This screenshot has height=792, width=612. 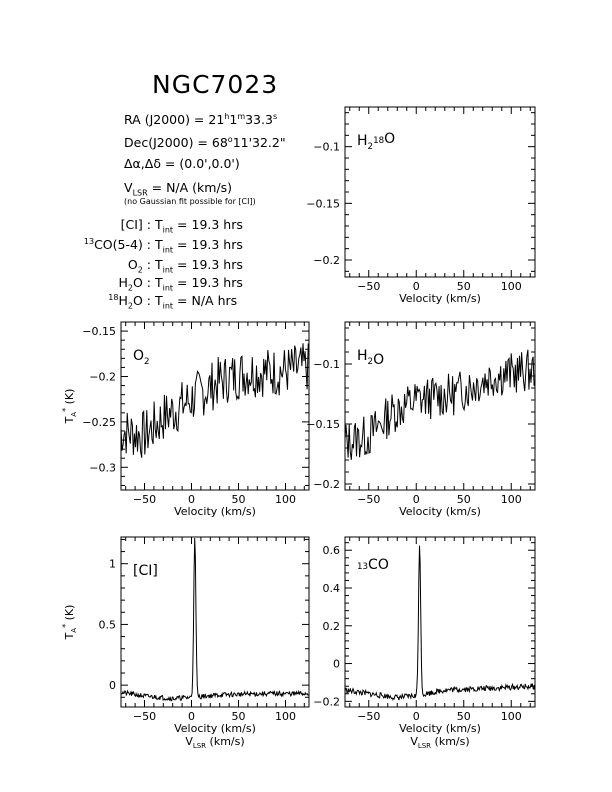 I want to click on y-tick-label: 0.4, so click(x=332, y=588).